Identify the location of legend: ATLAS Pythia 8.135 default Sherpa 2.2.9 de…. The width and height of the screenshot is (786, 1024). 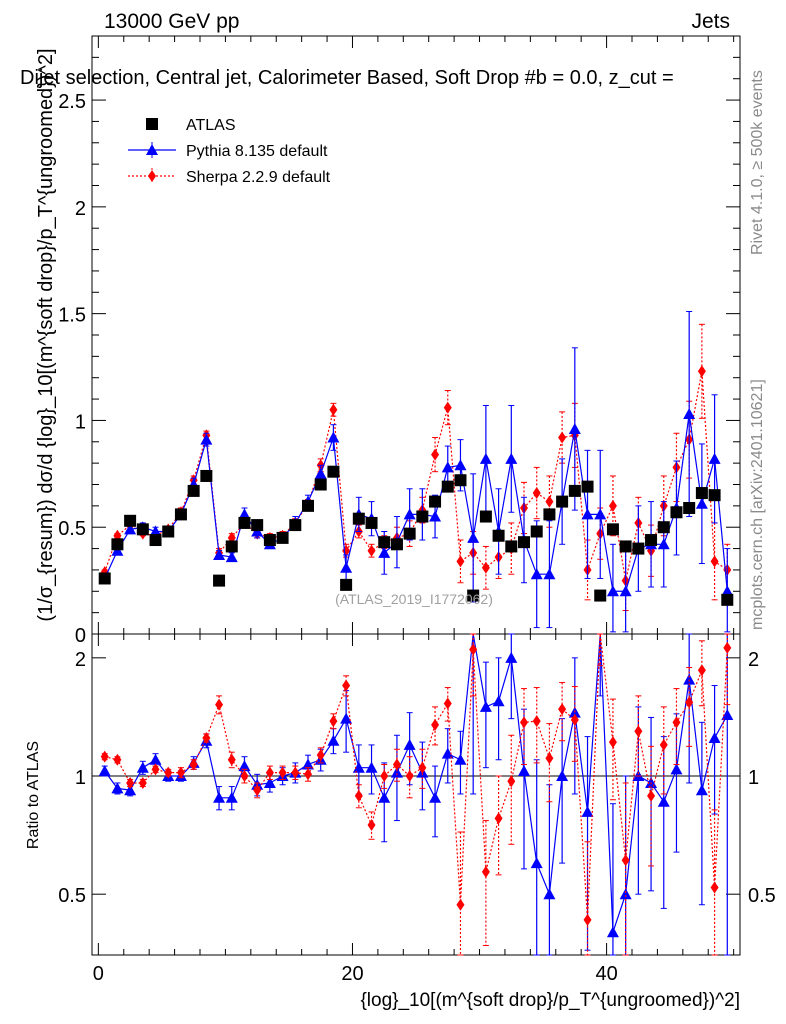
(229, 151).